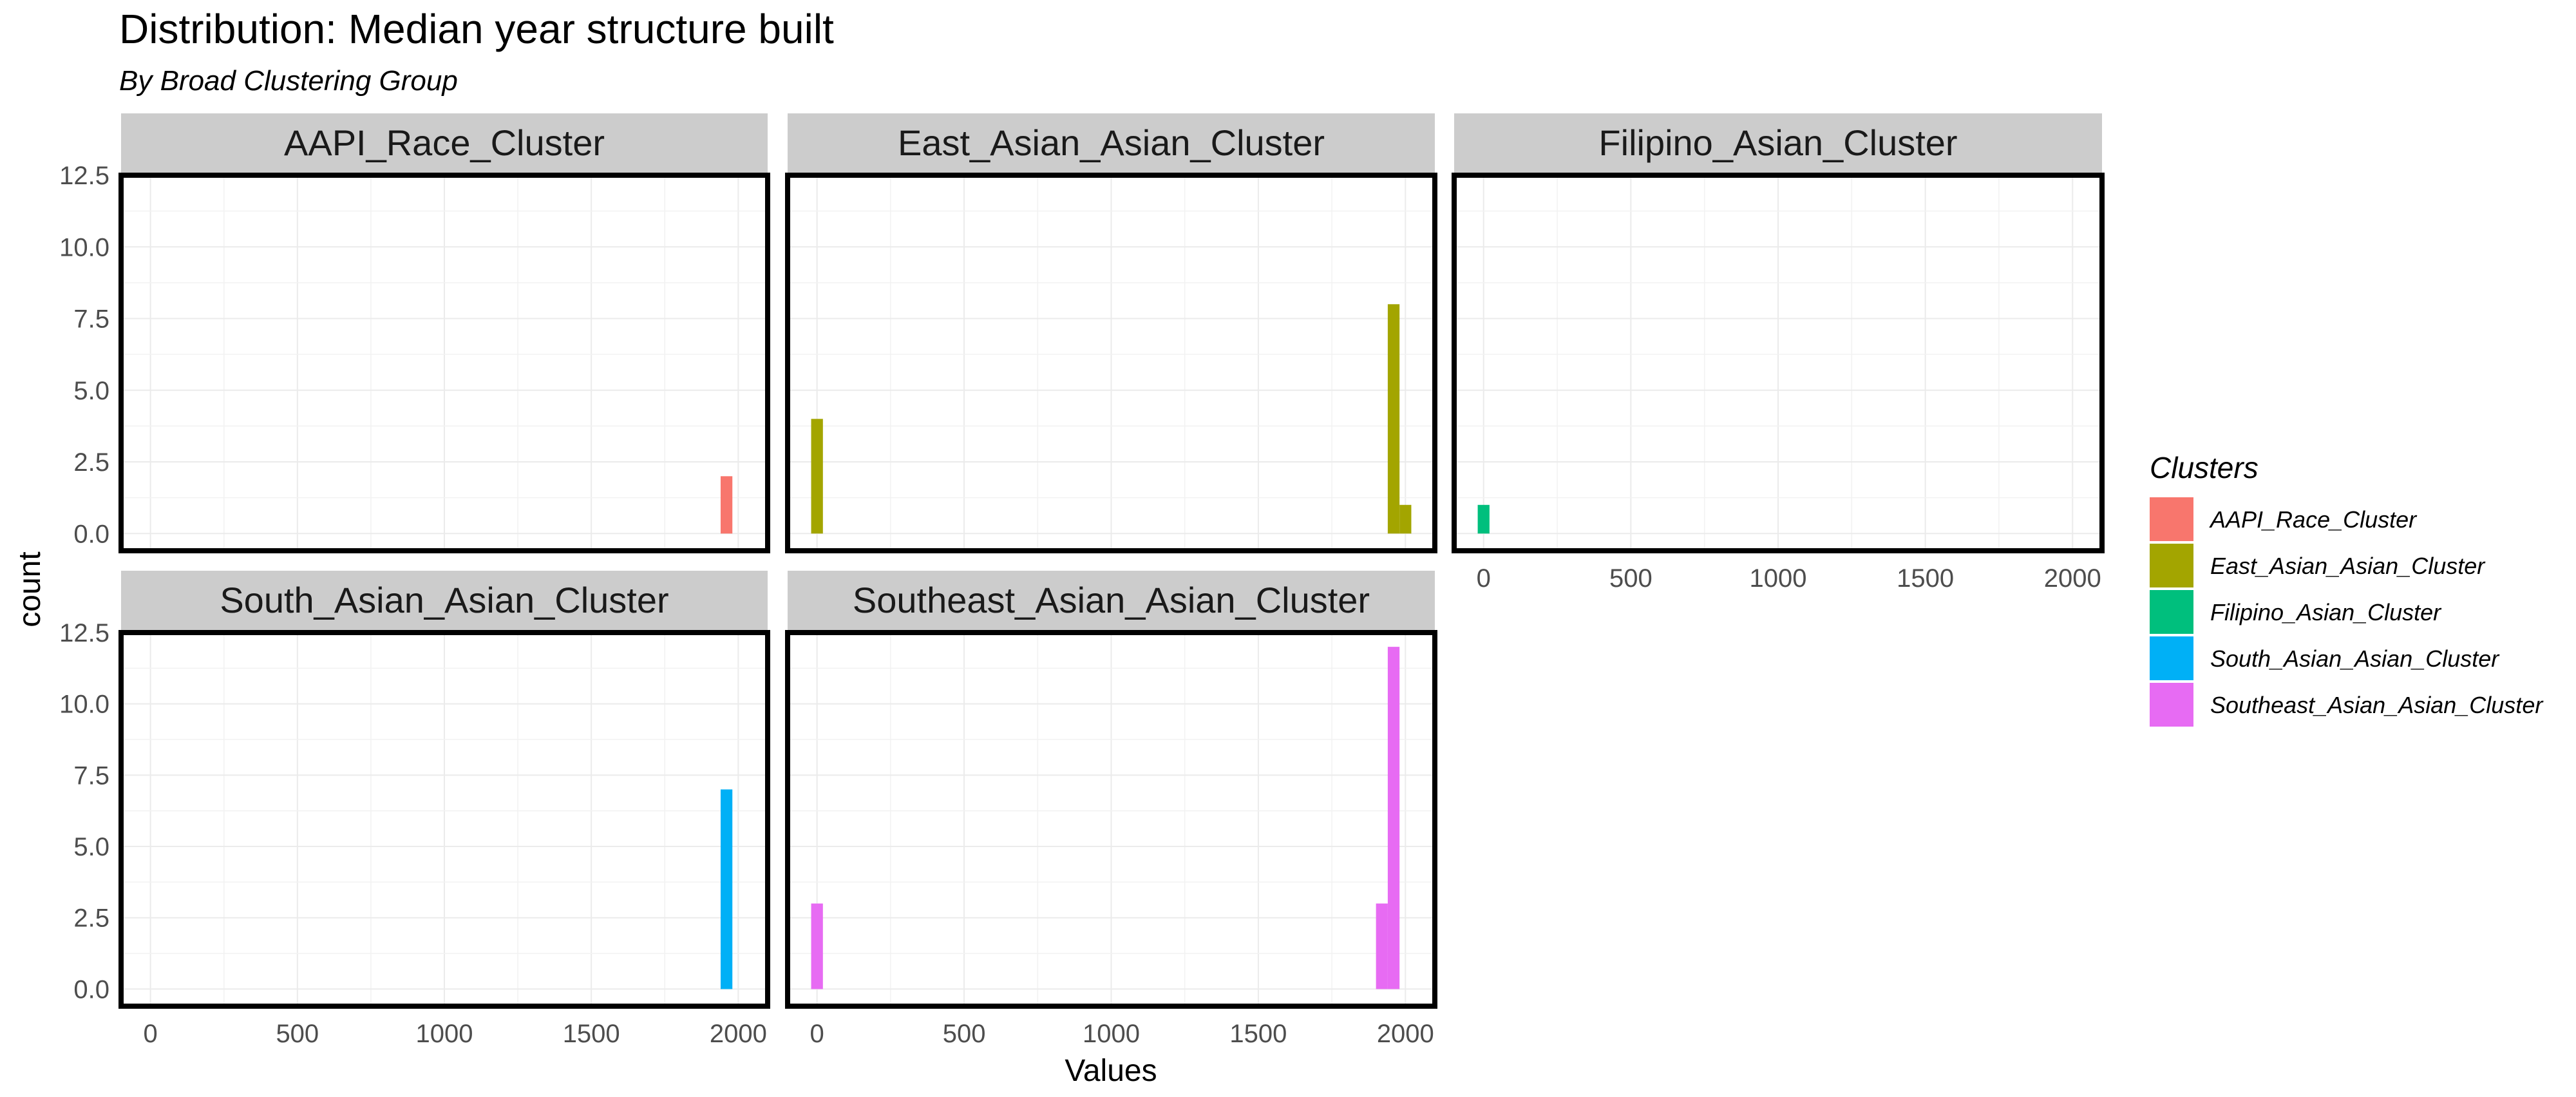  What do you see at coordinates (2326, 612) in the screenshot?
I see `legend-label: Filipino_Asian_Cluster` at bounding box center [2326, 612].